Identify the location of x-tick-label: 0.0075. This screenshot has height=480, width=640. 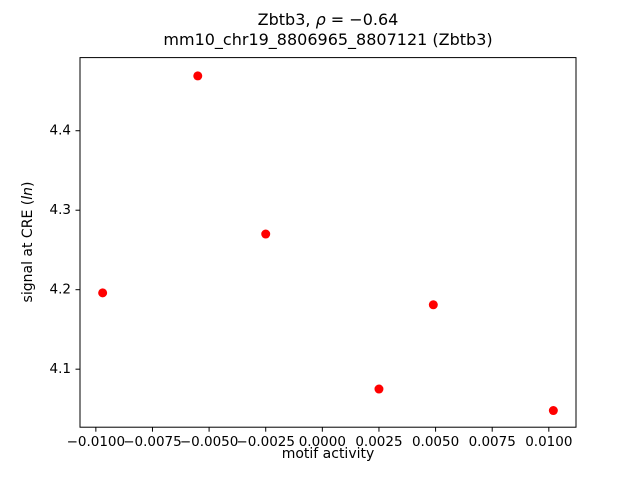
(492, 442).